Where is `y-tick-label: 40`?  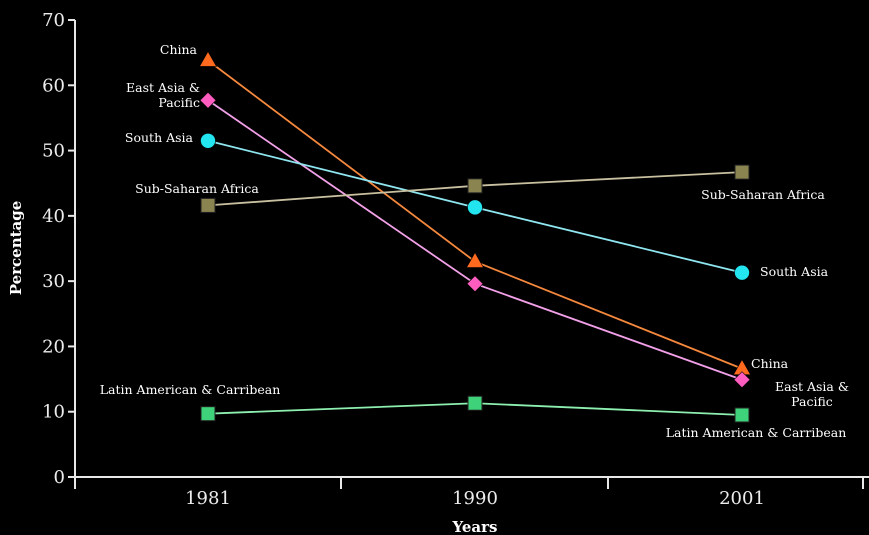 y-tick-label: 40 is located at coordinates (53, 216).